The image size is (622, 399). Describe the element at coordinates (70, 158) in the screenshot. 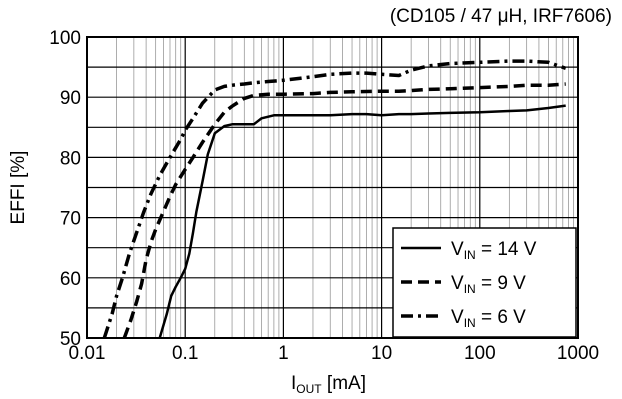

I see `y-tick-label: 80` at that location.